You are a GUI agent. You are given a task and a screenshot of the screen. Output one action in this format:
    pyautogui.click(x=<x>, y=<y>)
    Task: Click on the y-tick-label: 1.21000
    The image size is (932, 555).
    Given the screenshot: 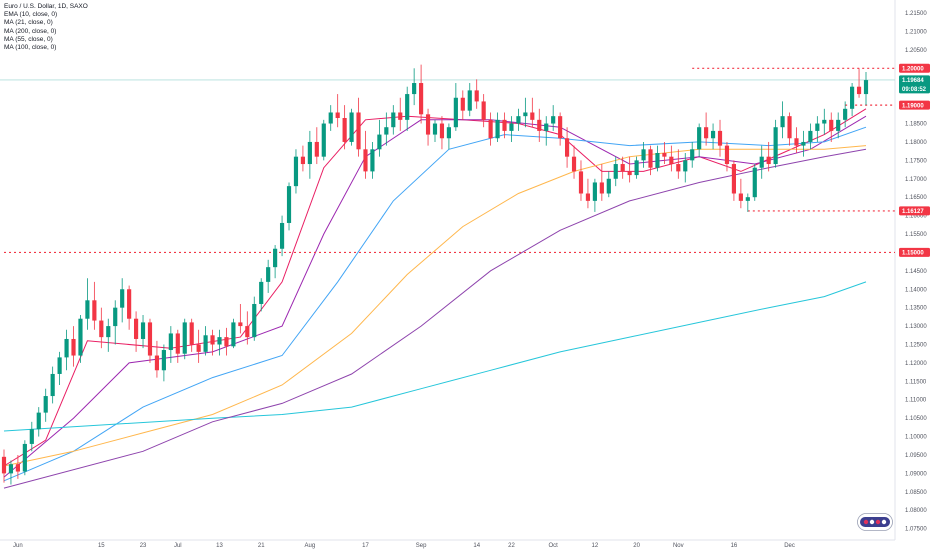 What is the action you would take?
    pyautogui.click(x=916, y=32)
    